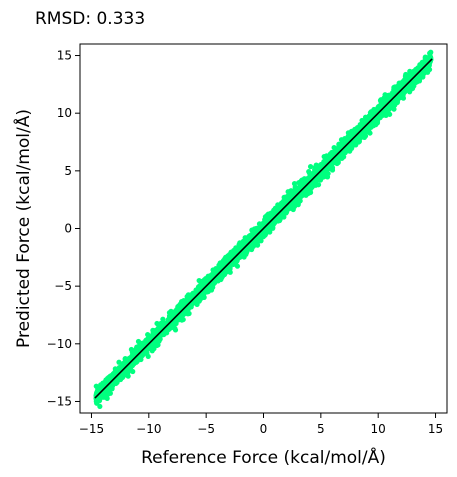 Image resolution: width=457 pixels, height=477 pixels. Describe the element at coordinates (63, 286) in the screenshot. I see `y-tick-label: −5` at that location.